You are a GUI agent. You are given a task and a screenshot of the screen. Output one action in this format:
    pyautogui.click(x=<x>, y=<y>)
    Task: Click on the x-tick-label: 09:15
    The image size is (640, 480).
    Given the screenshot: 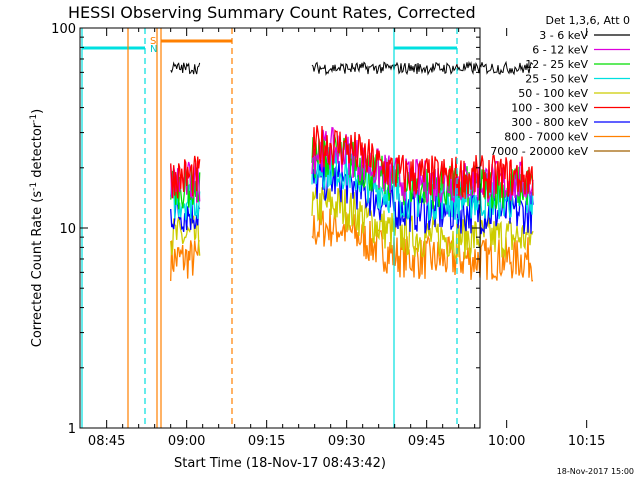 What is the action you would take?
    pyautogui.click(x=266, y=441)
    